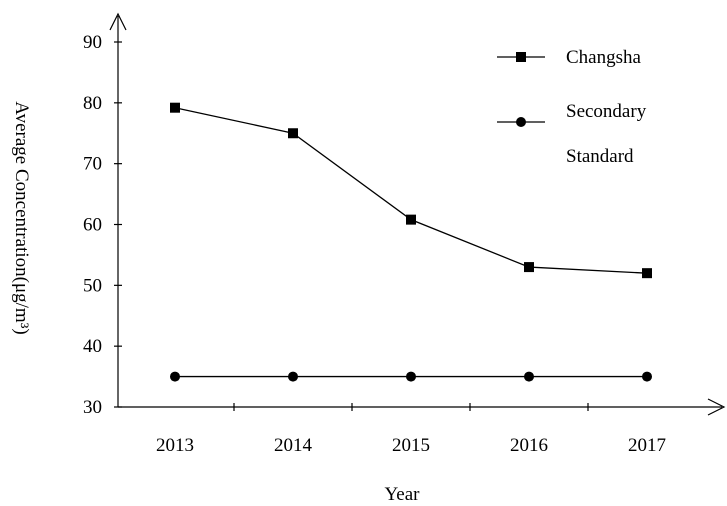  I want to click on y-tick-label: 80, so click(92, 103).